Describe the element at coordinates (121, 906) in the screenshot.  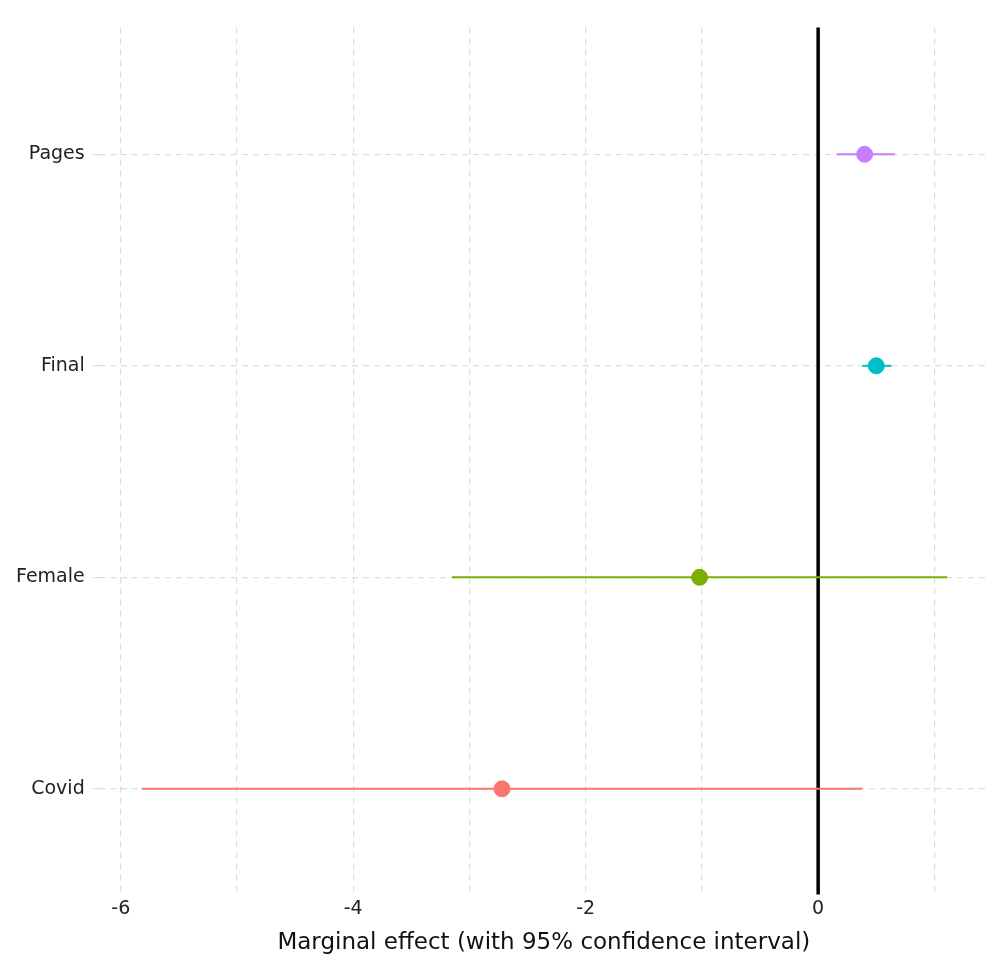
I see `x-tick-label: -6` at that location.